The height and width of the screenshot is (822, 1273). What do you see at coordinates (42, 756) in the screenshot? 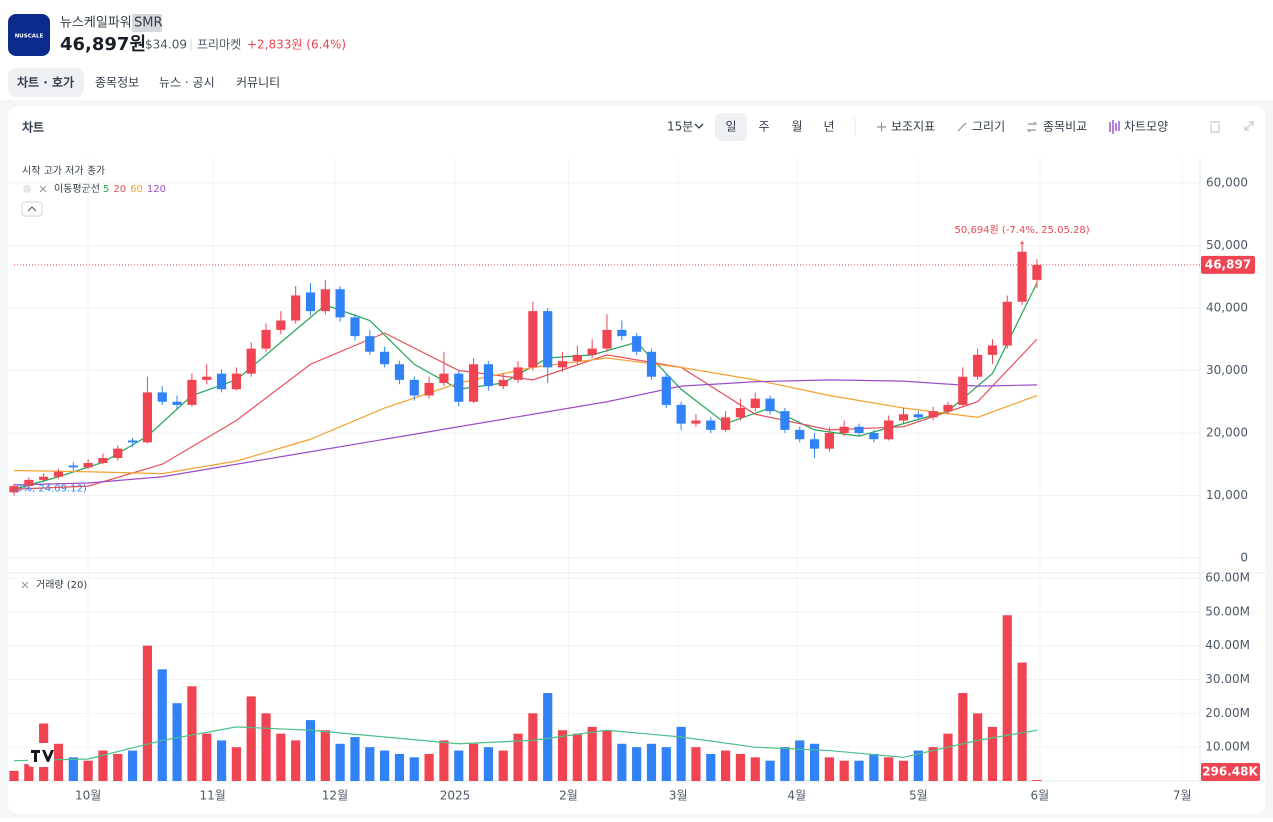
I see `tv-logo` at bounding box center [42, 756].